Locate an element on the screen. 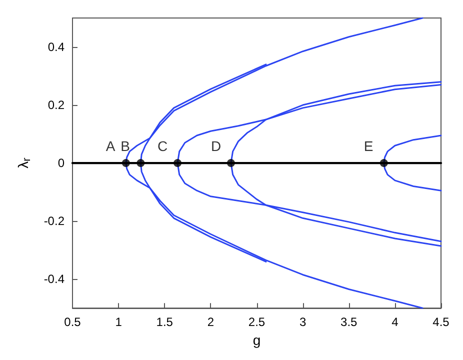  x-tick-label: 1 is located at coordinates (118, 322).